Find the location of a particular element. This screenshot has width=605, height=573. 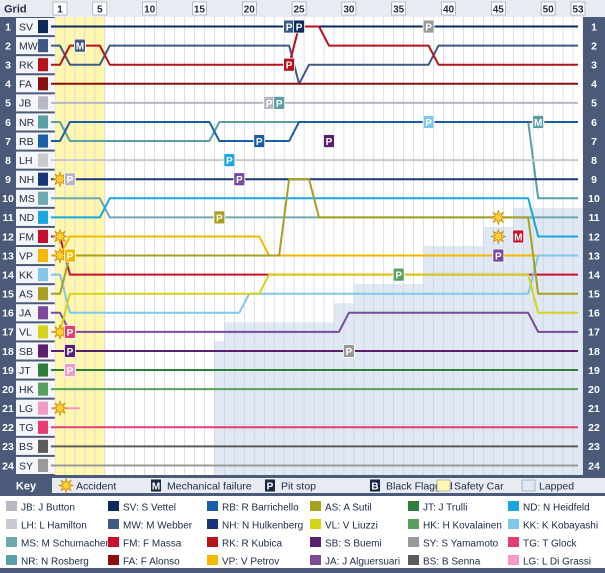

driver-key-label: BS: B Senna is located at coordinates (452, 562).